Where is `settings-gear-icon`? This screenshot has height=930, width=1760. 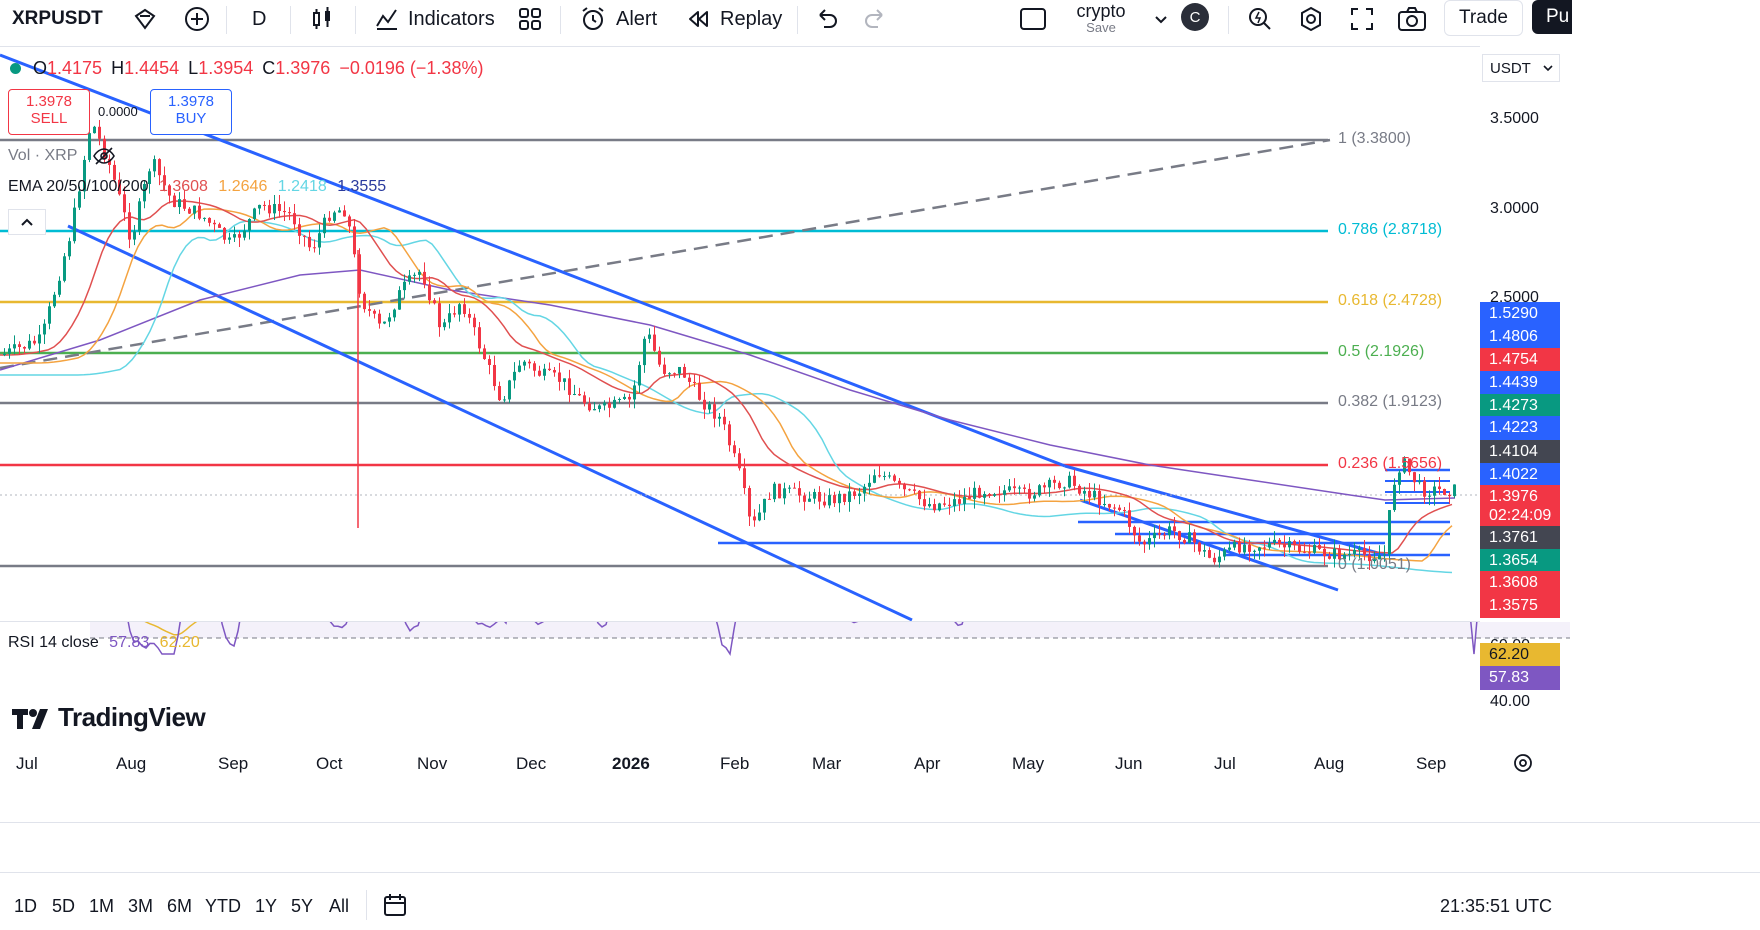 settings-gear-icon is located at coordinates (1311, 19).